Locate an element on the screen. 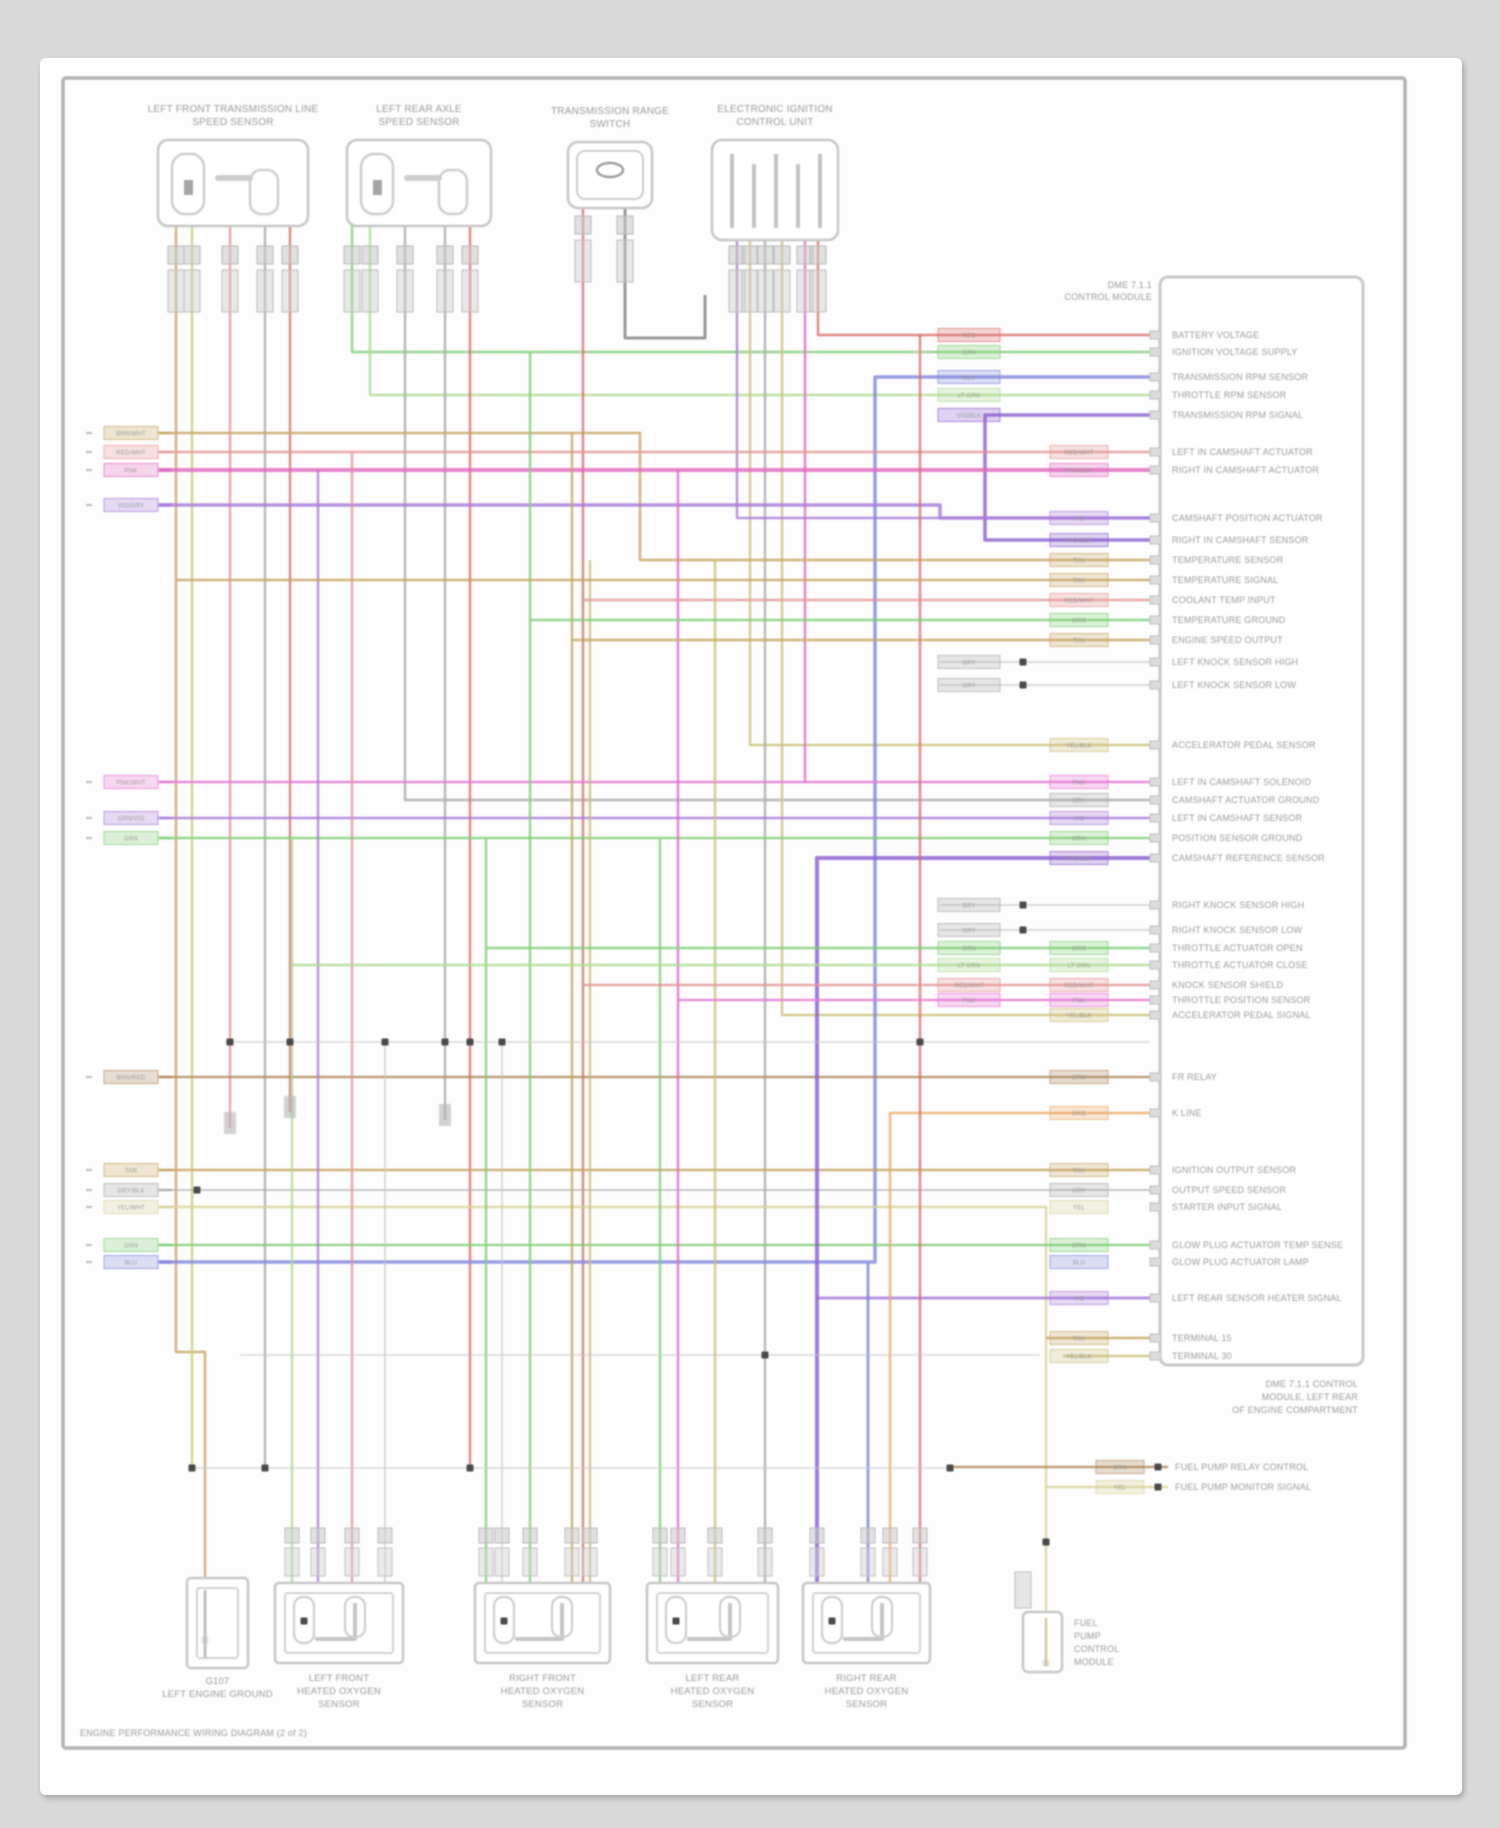 The image size is (1500, 1828). wire-code-text: BRN/RED is located at coordinates (131, 1079).